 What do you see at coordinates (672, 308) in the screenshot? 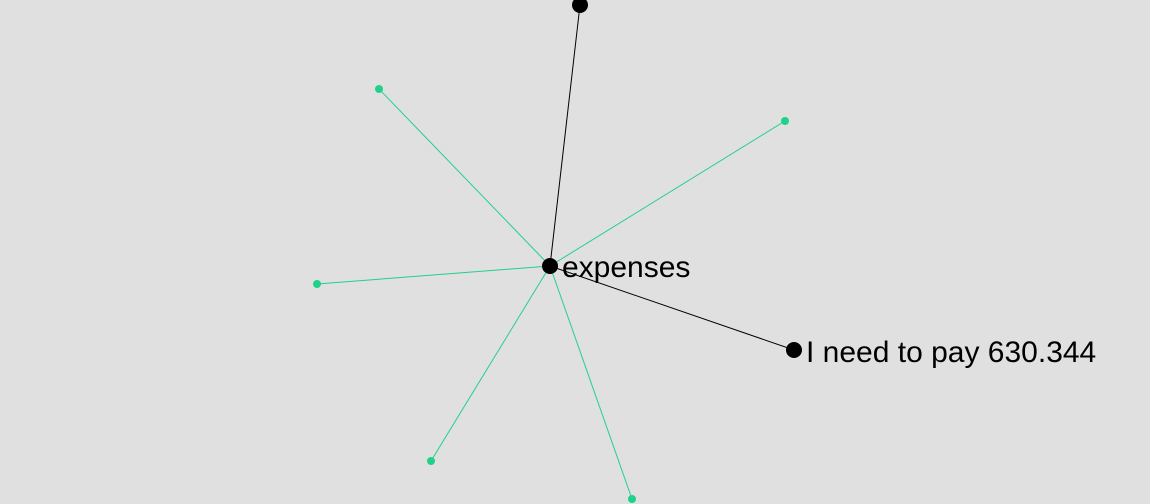
I see `edge-hub-note` at bounding box center [672, 308].